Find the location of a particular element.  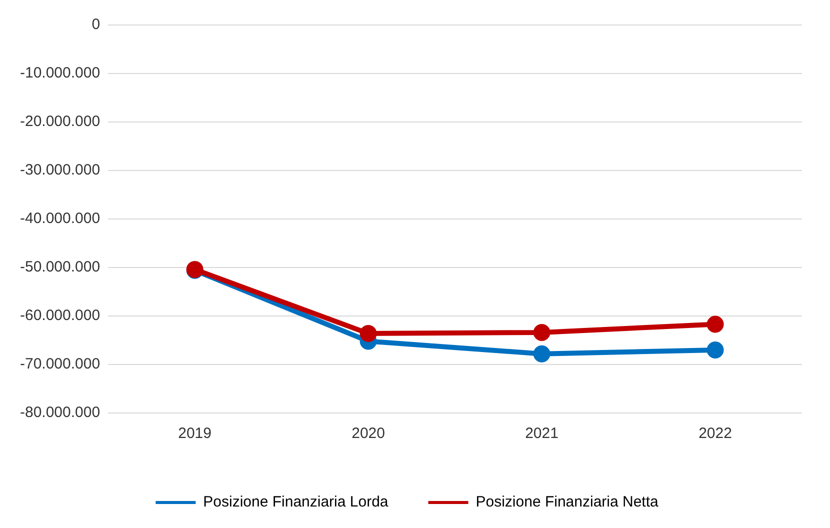

x-tick-label: 2019 is located at coordinates (195, 433).